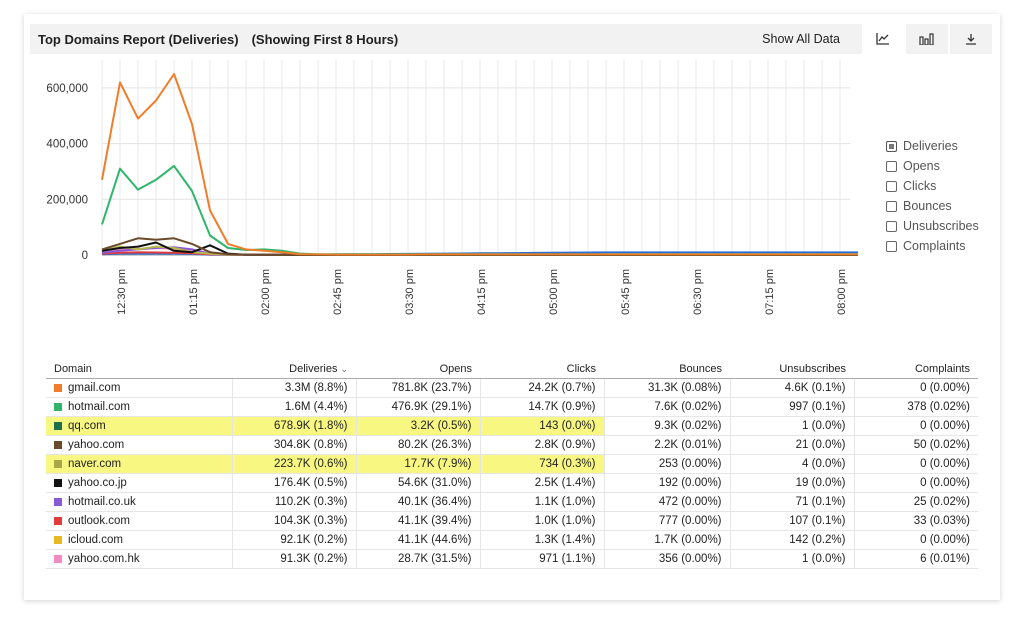  What do you see at coordinates (482, 292) in the screenshot?
I see `x-tick-label: 04:15 pm` at bounding box center [482, 292].